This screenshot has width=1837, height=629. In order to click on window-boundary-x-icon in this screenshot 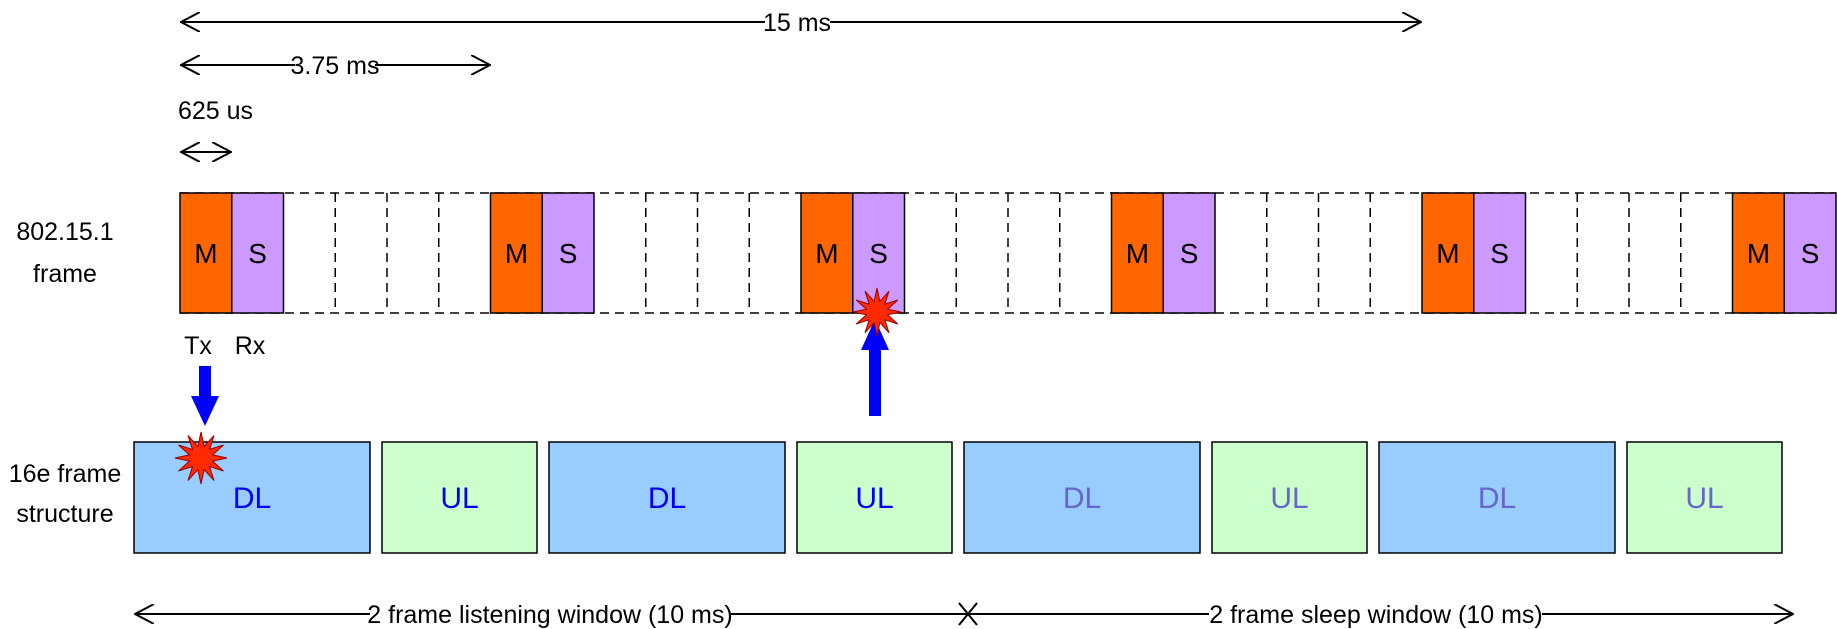, I will do `click(968, 614)`.